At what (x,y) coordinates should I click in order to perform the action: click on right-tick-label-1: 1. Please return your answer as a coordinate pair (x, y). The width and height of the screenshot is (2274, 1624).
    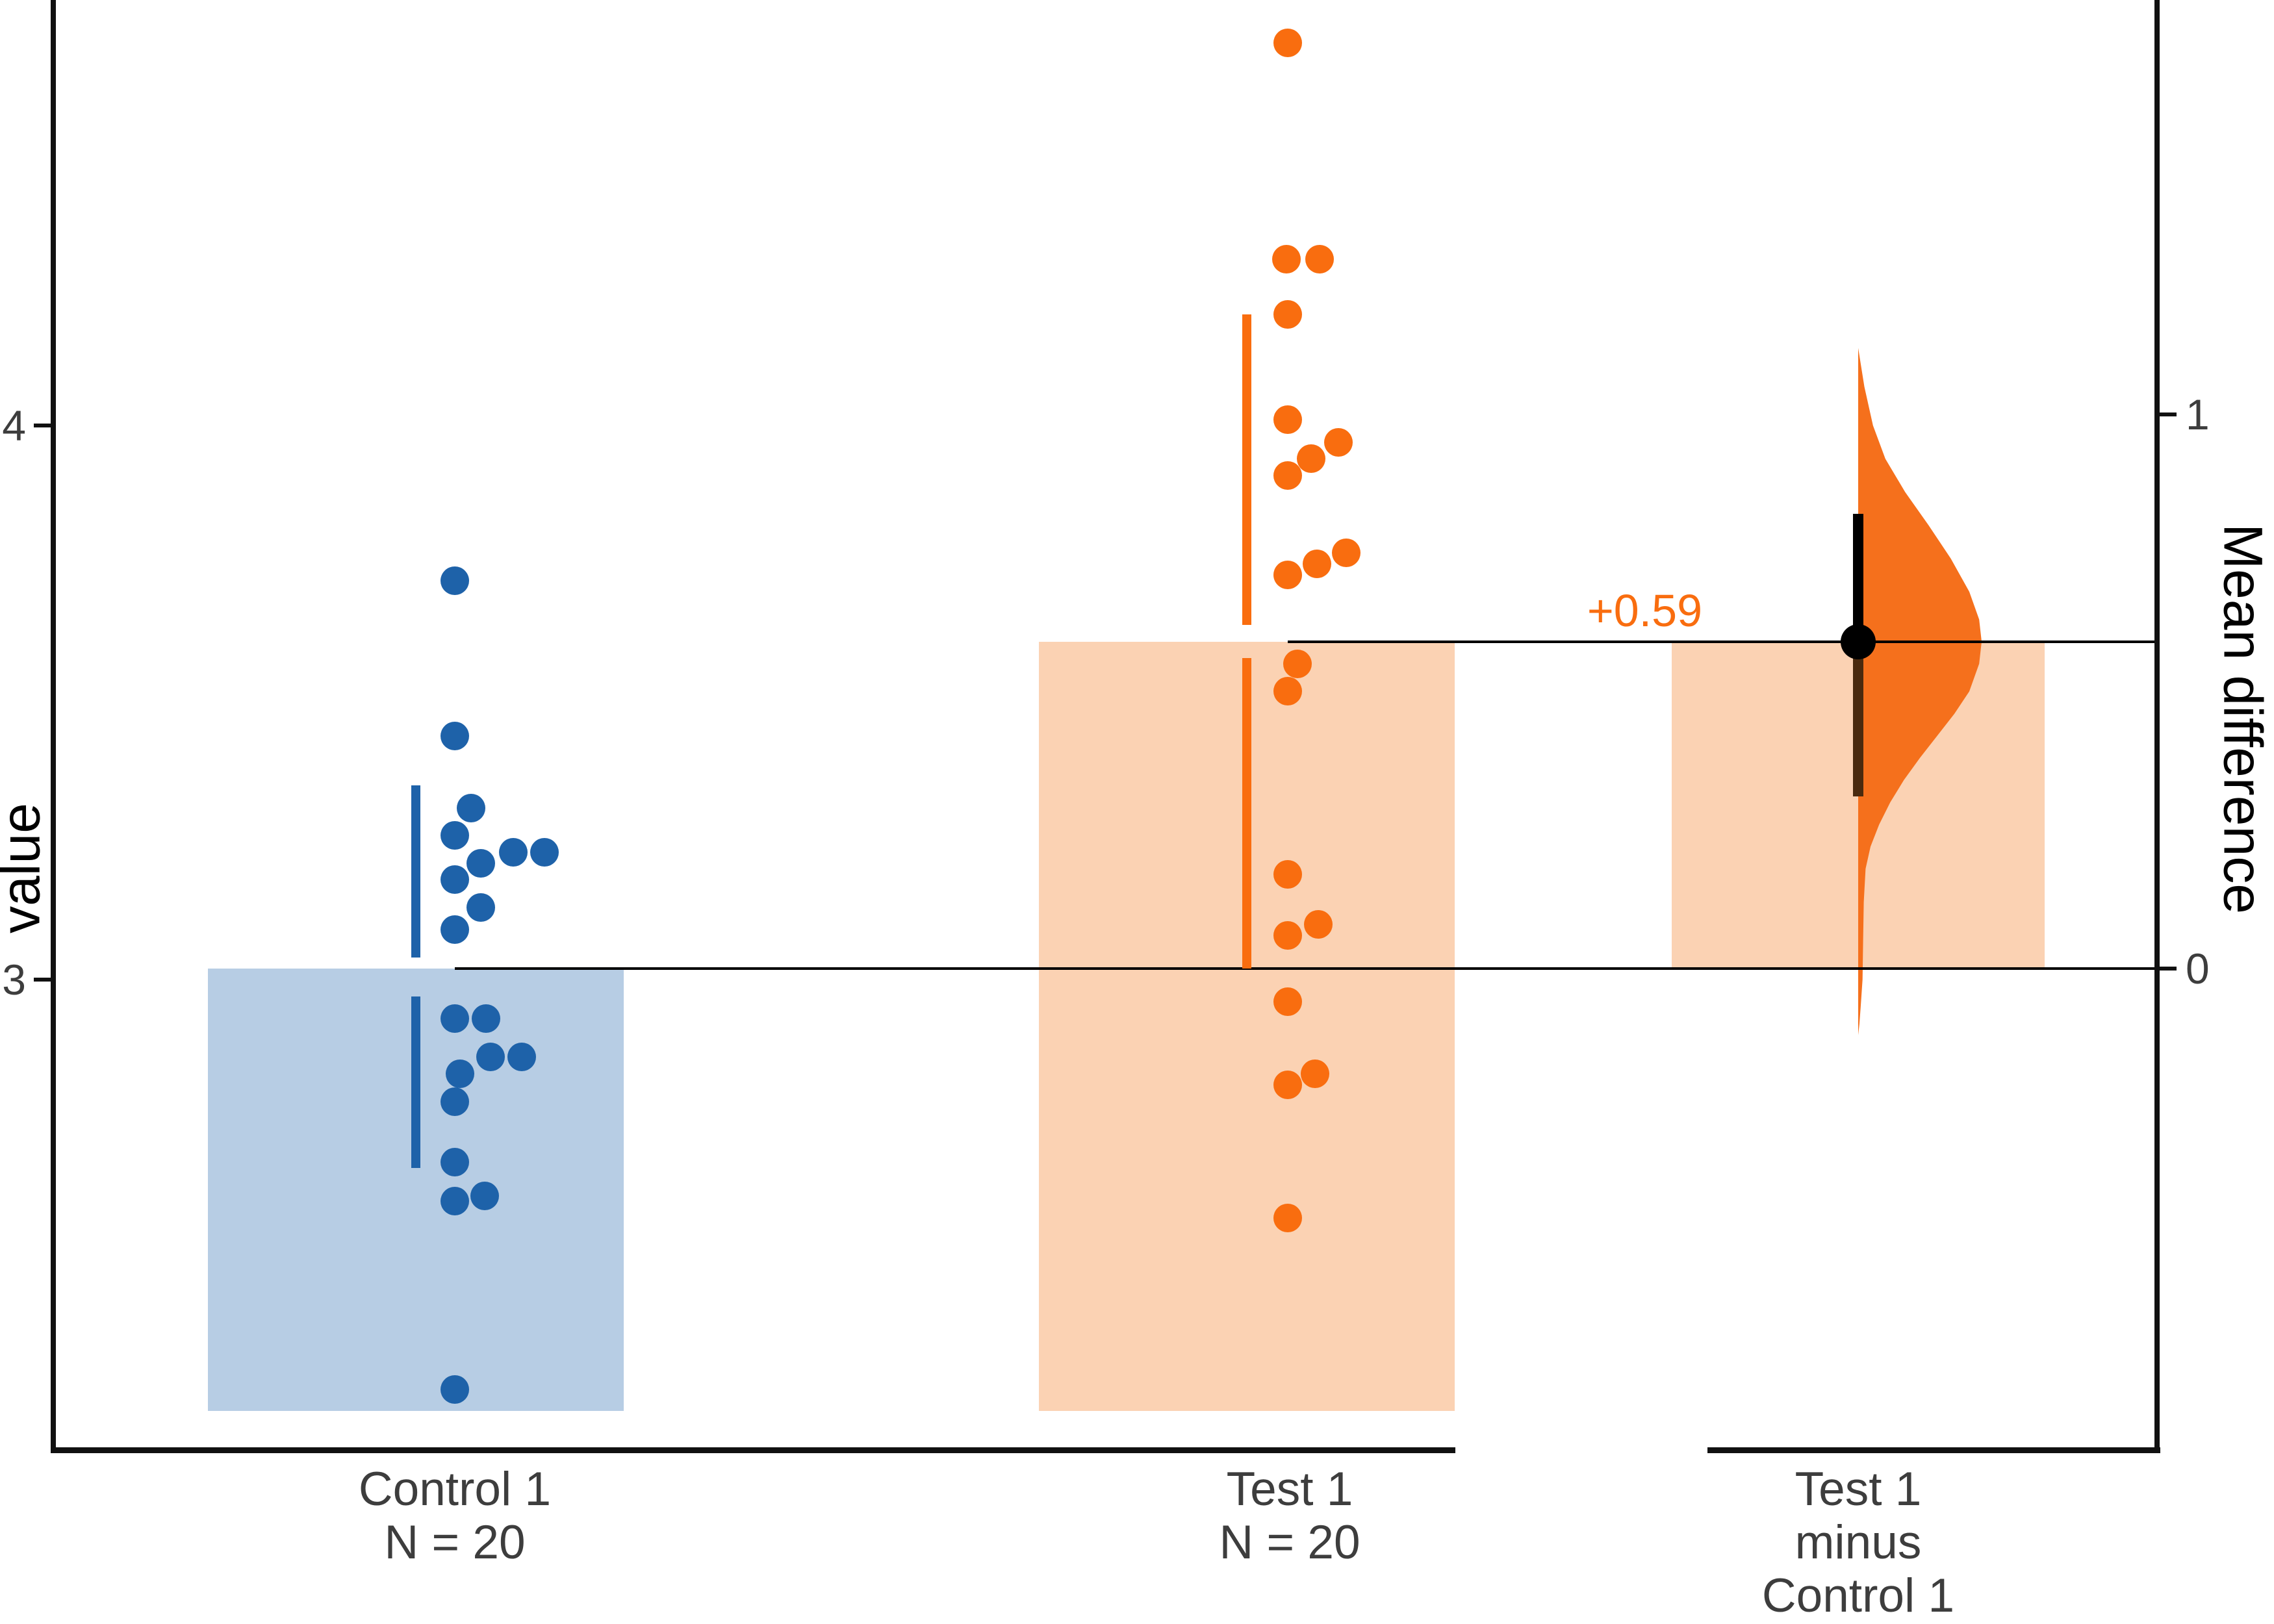
    Looking at the image, I should click on (2198, 414).